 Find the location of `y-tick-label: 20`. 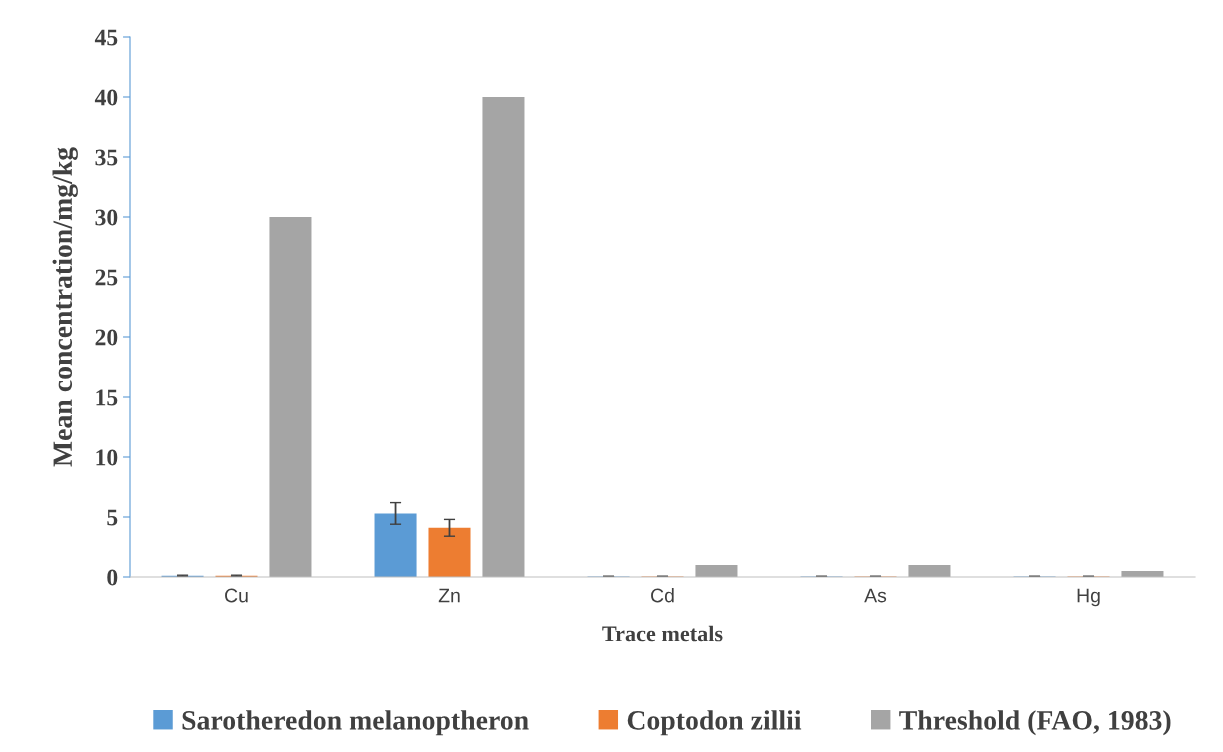

y-tick-label: 20 is located at coordinates (106, 337).